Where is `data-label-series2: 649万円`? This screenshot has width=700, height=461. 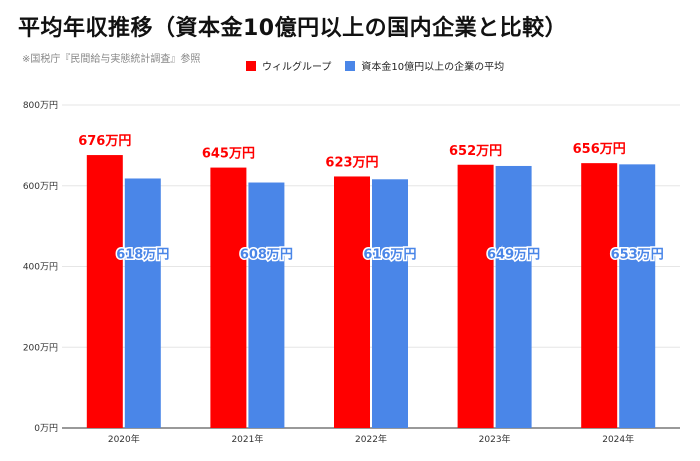 data-label-series2: 649万円 is located at coordinates (513, 254).